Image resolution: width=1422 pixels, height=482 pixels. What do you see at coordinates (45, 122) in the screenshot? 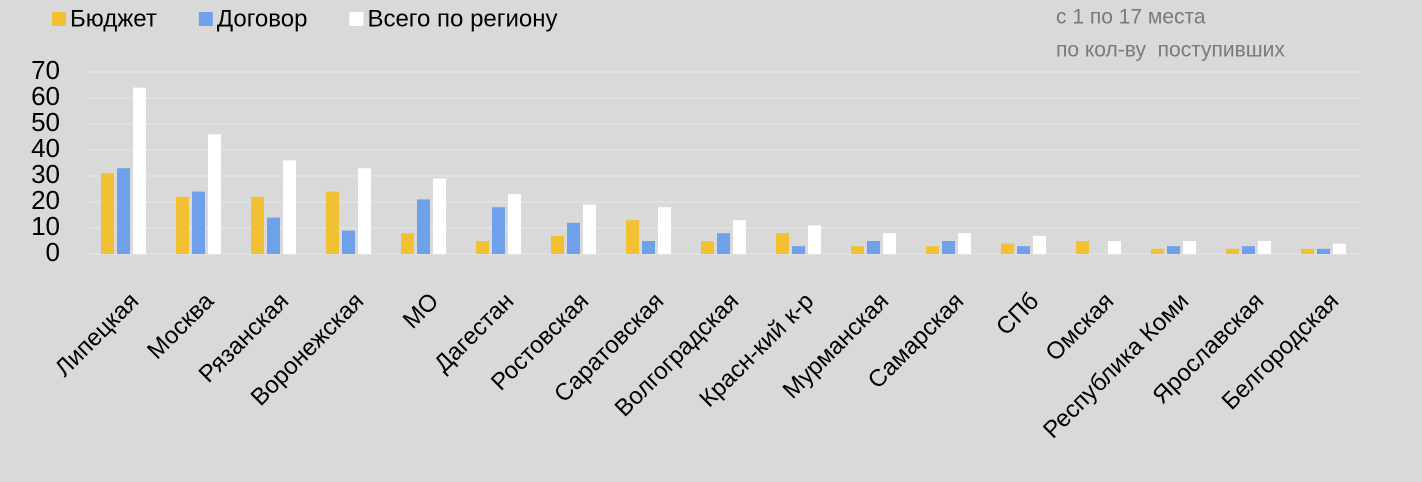
I see `y-tick-label: 50` at bounding box center [45, 122].